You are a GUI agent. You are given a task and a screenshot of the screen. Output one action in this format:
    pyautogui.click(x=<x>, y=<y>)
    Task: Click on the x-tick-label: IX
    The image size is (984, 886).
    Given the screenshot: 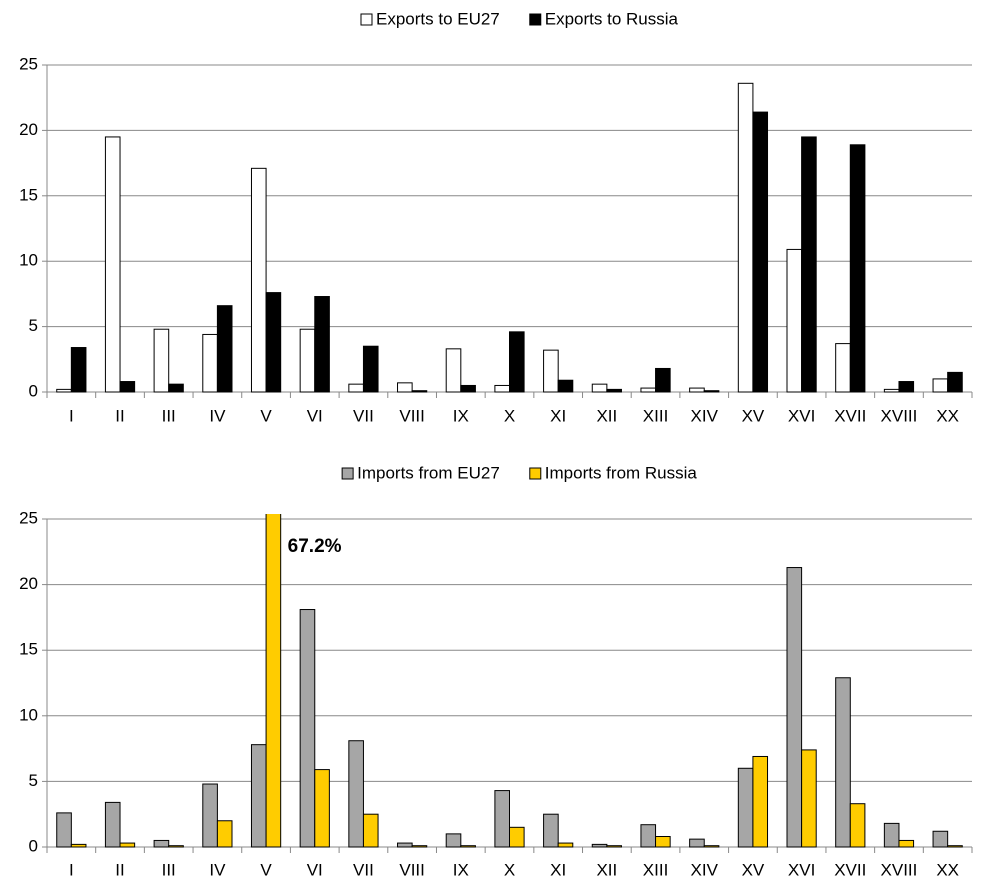 What is the action you would take?
    pyautogui.click(x=461, y=869)
    